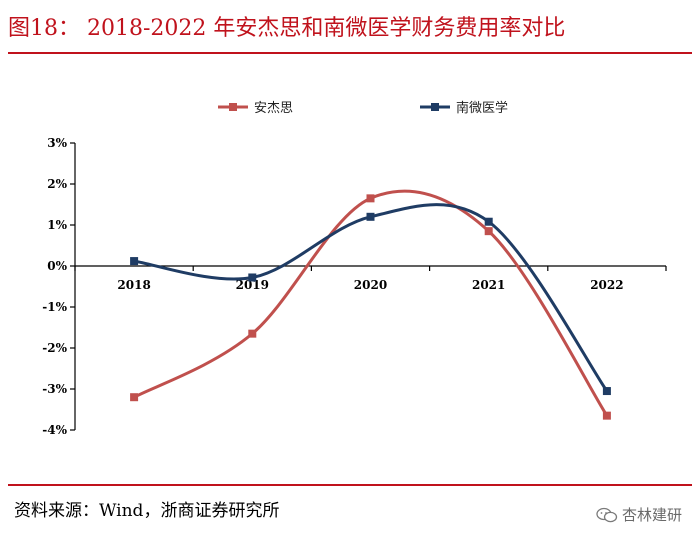 The height and width of the screenshot is (547, 700). What do you see at coordinates (606, 285) in the screenshot?
I see `x-tick-label: 2022` at bounding box center [606, 285].